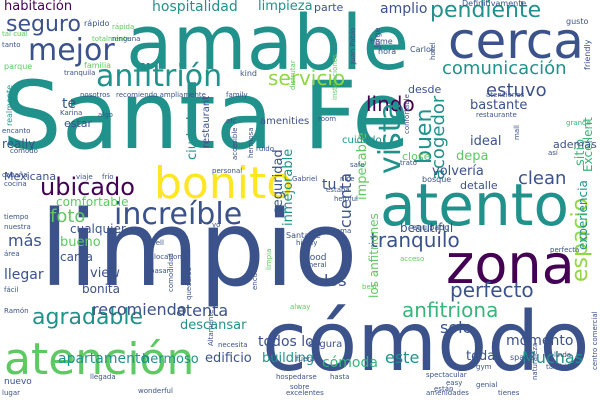 This screenshot has height=400, width=600. I want to click on cloud-word: cuidado, so click(362, 140).